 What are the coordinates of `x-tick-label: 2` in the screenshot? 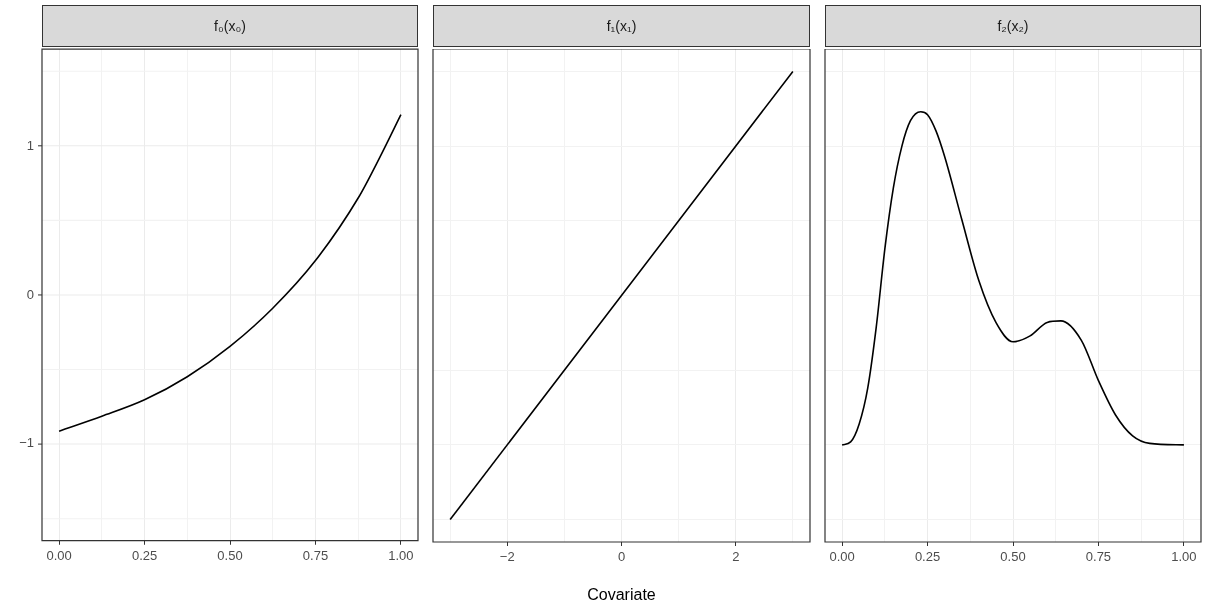 It's located at (736, 557).